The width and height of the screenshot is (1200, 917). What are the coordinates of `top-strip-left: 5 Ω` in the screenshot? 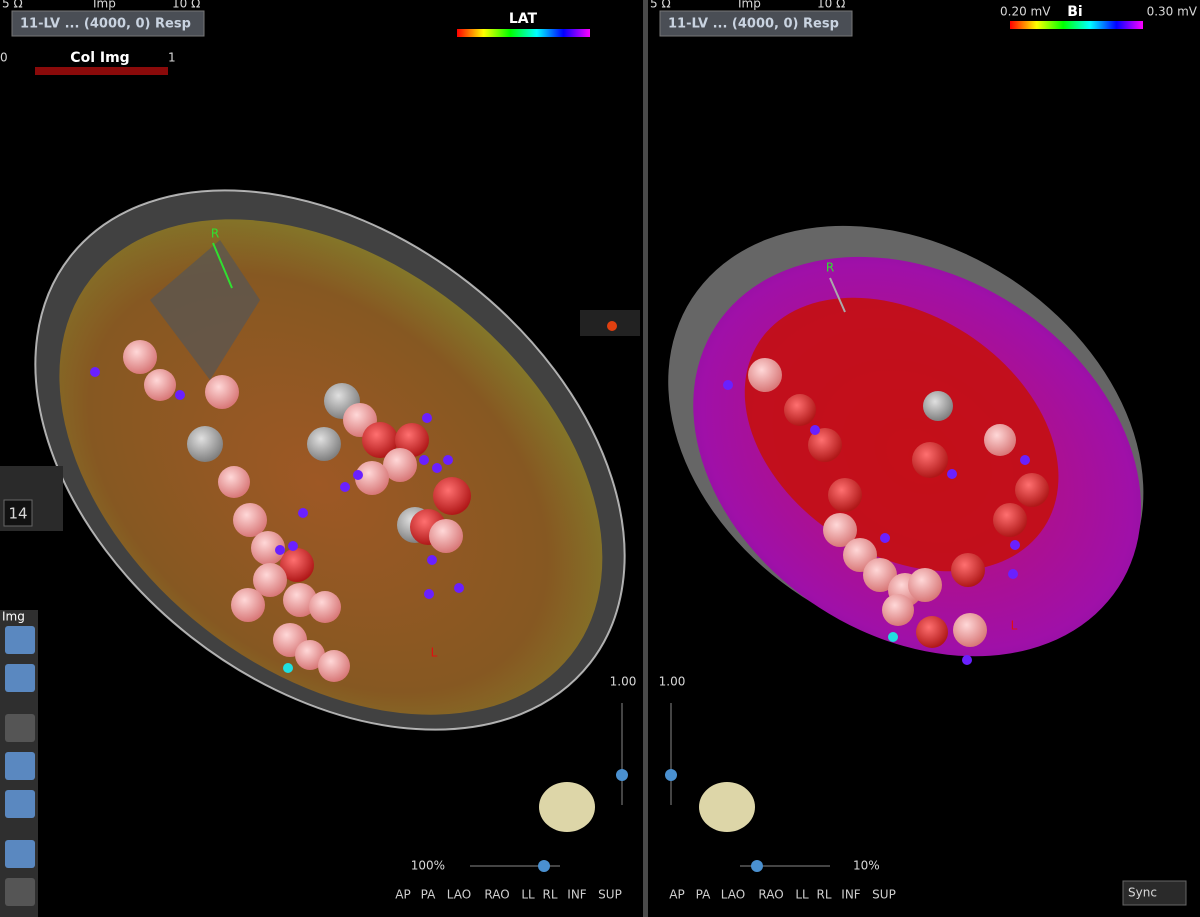 It's located at (12, 5).